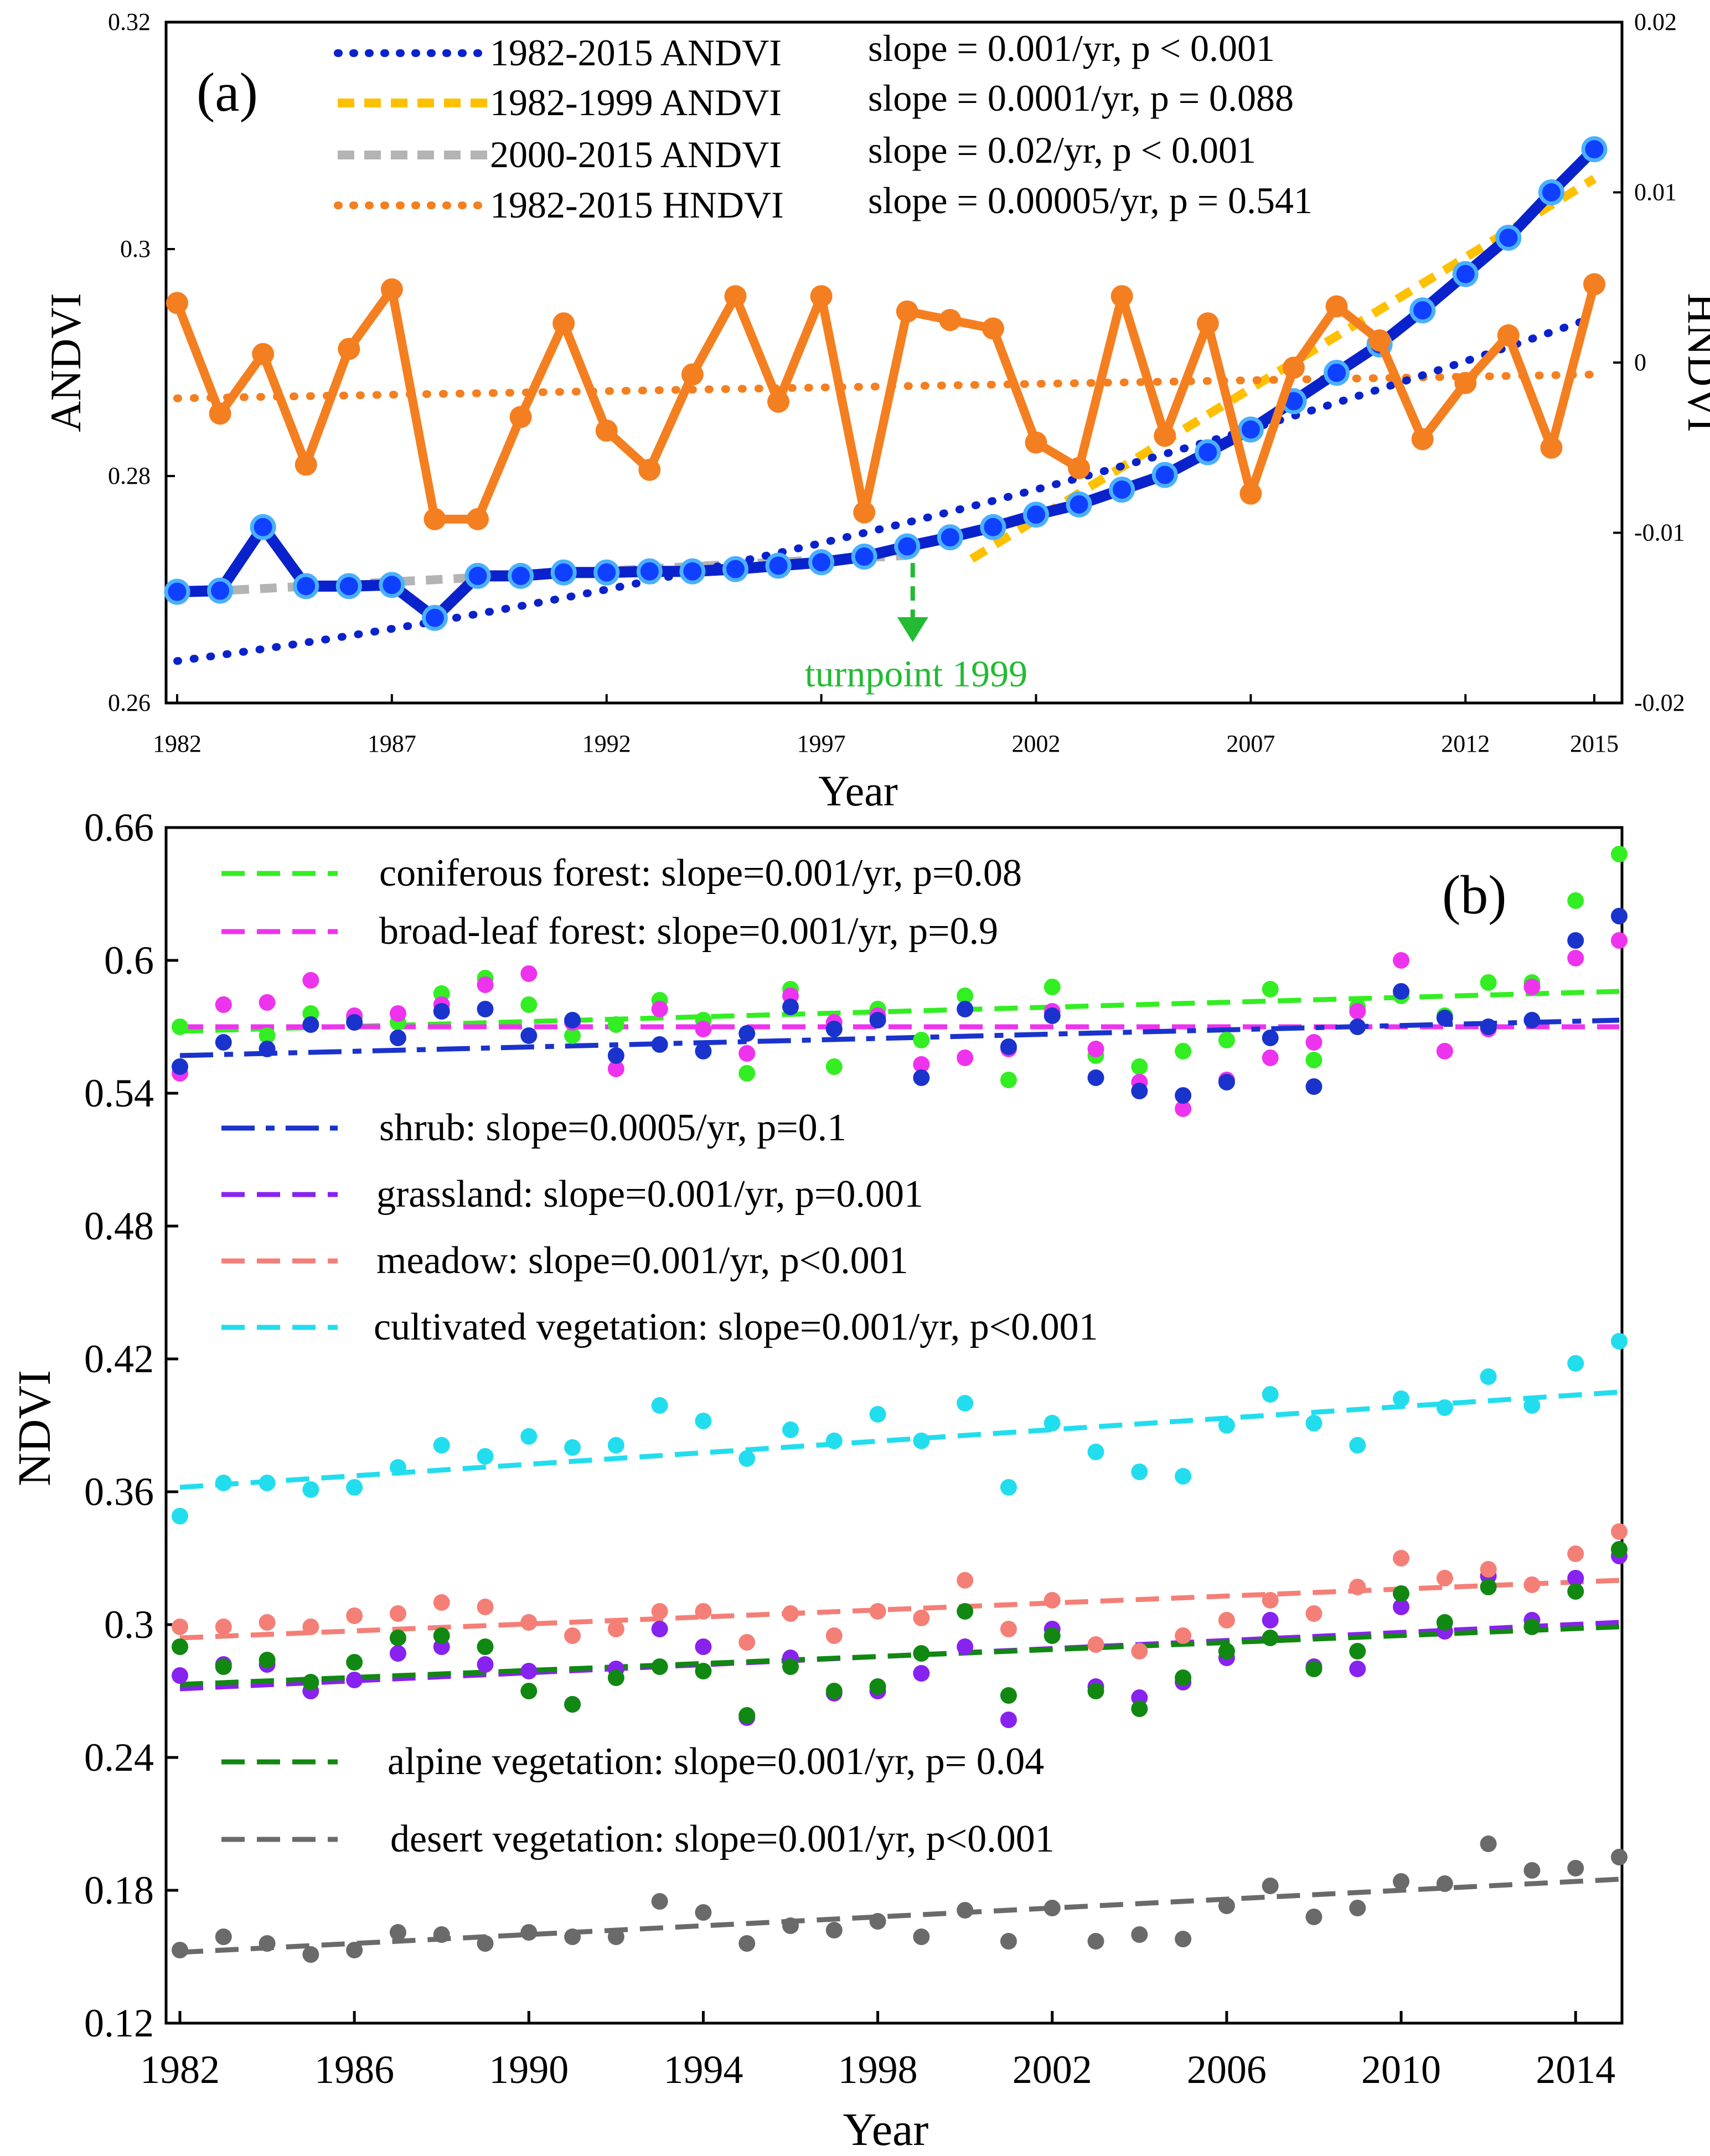  Describe the element at coordinates (119, 1890) in the screenshot. I see `panel-b-ytick-label: 0.18` at that location.